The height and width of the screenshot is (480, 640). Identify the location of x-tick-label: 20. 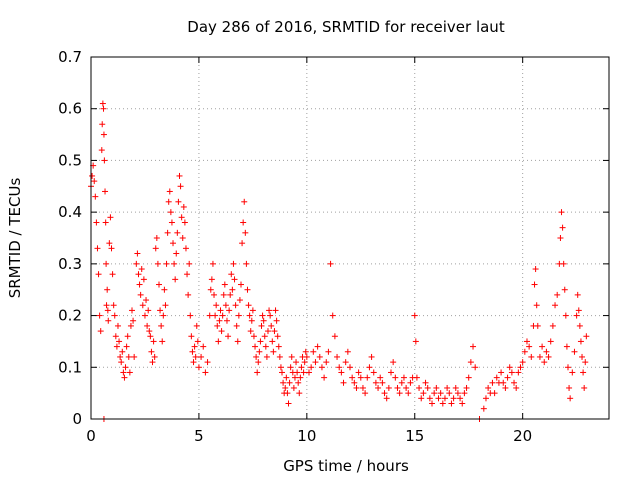
(522, 436).